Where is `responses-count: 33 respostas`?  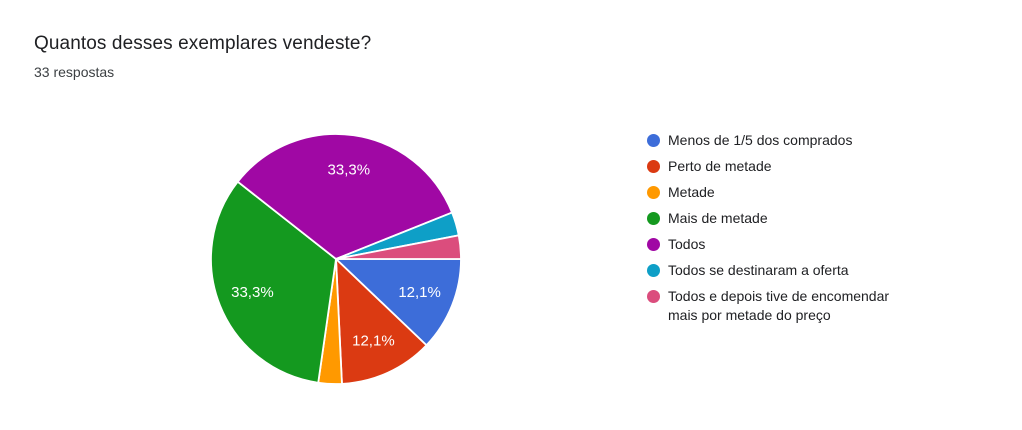
responses-count: 33 respostas is located at coordinates (74, 72).